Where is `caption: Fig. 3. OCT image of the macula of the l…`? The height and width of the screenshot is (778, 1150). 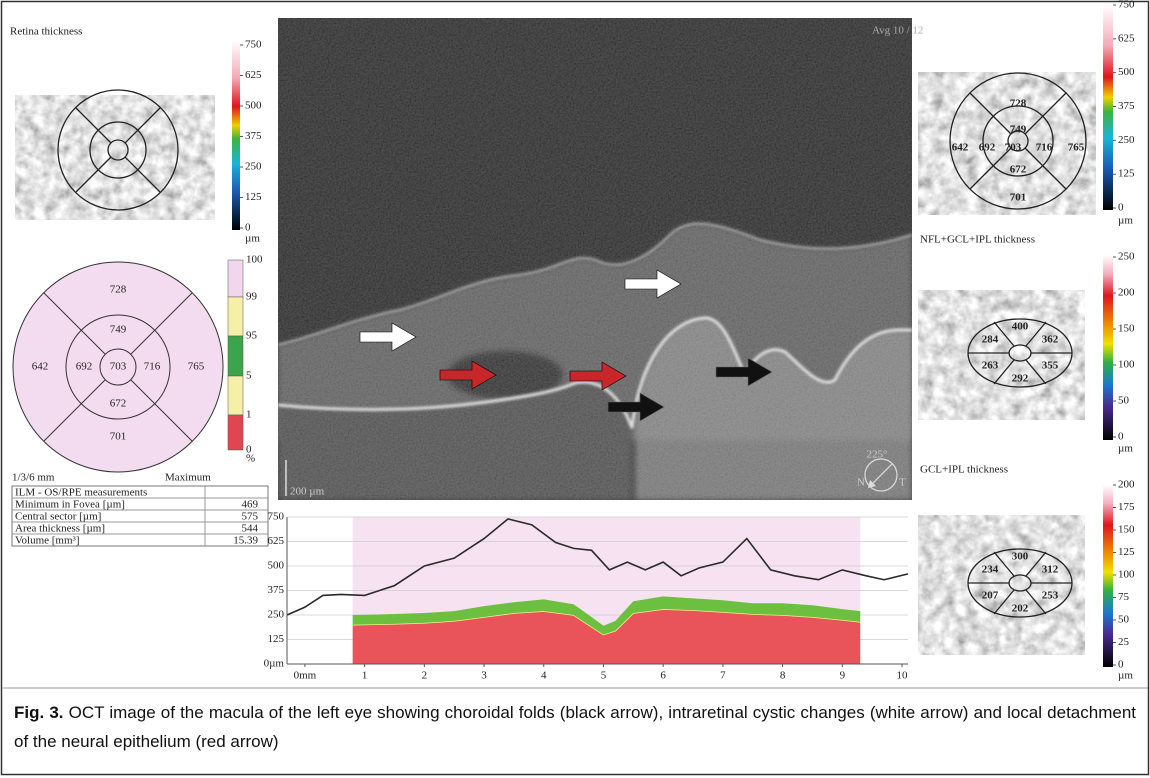
caption: Fig. 3. OCT image of the macula of the l… is located at coordinates (575, 727).